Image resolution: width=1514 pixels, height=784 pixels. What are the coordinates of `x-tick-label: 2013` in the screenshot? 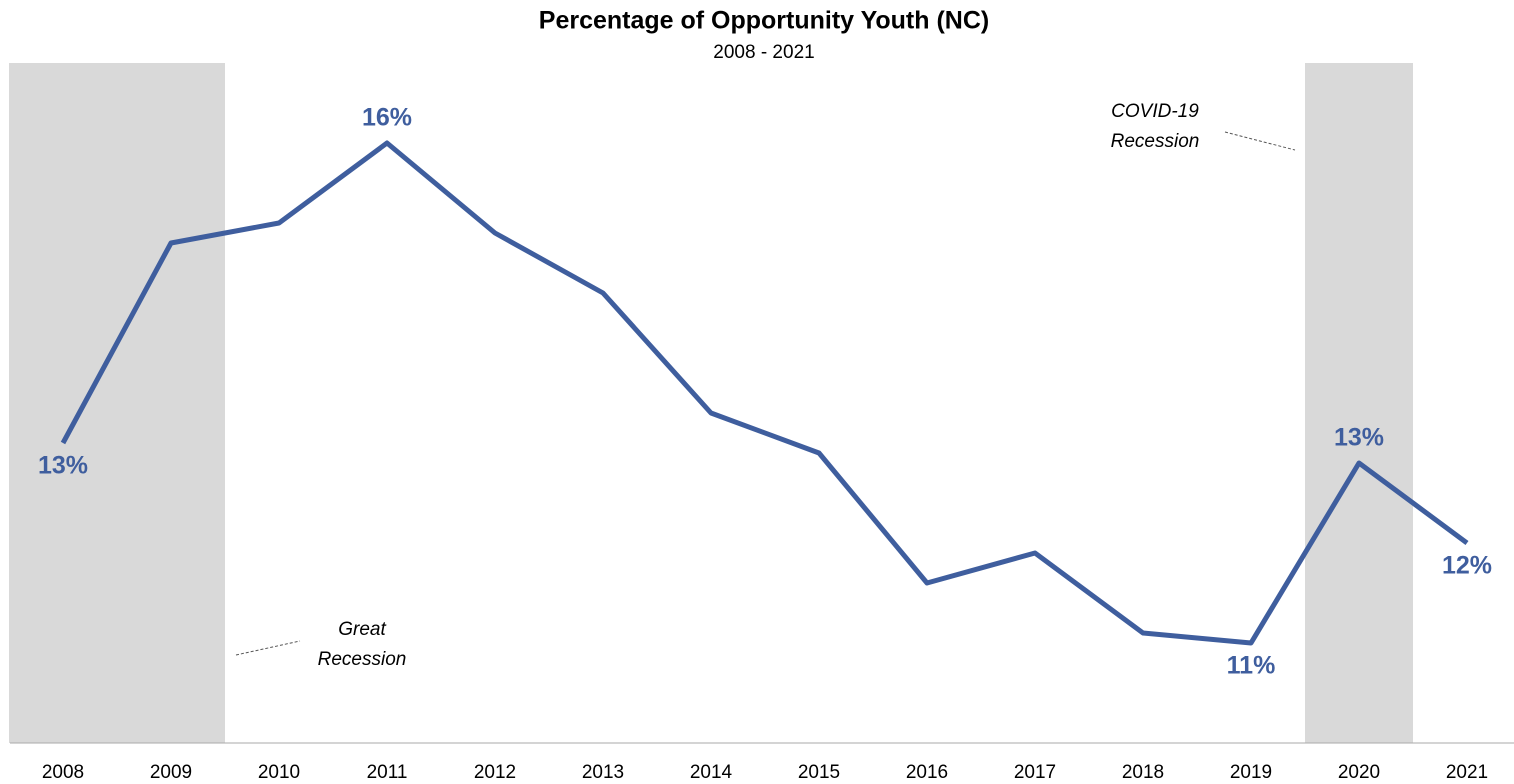 It's located at (603, 772).